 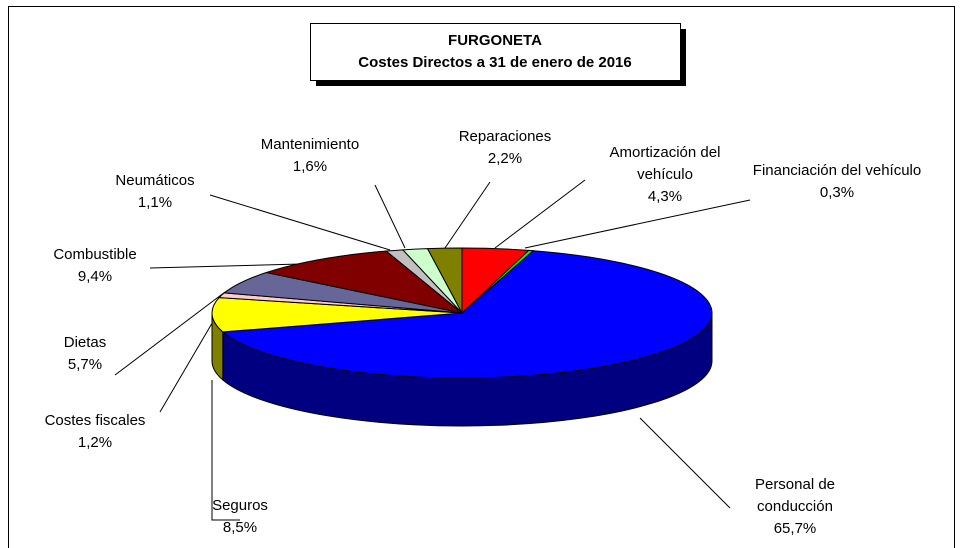 What do you see at coordinates (240, 517) in the screenshot?
I see `slice-label: Seguros 8,5%` at bounding box center [240, 517].